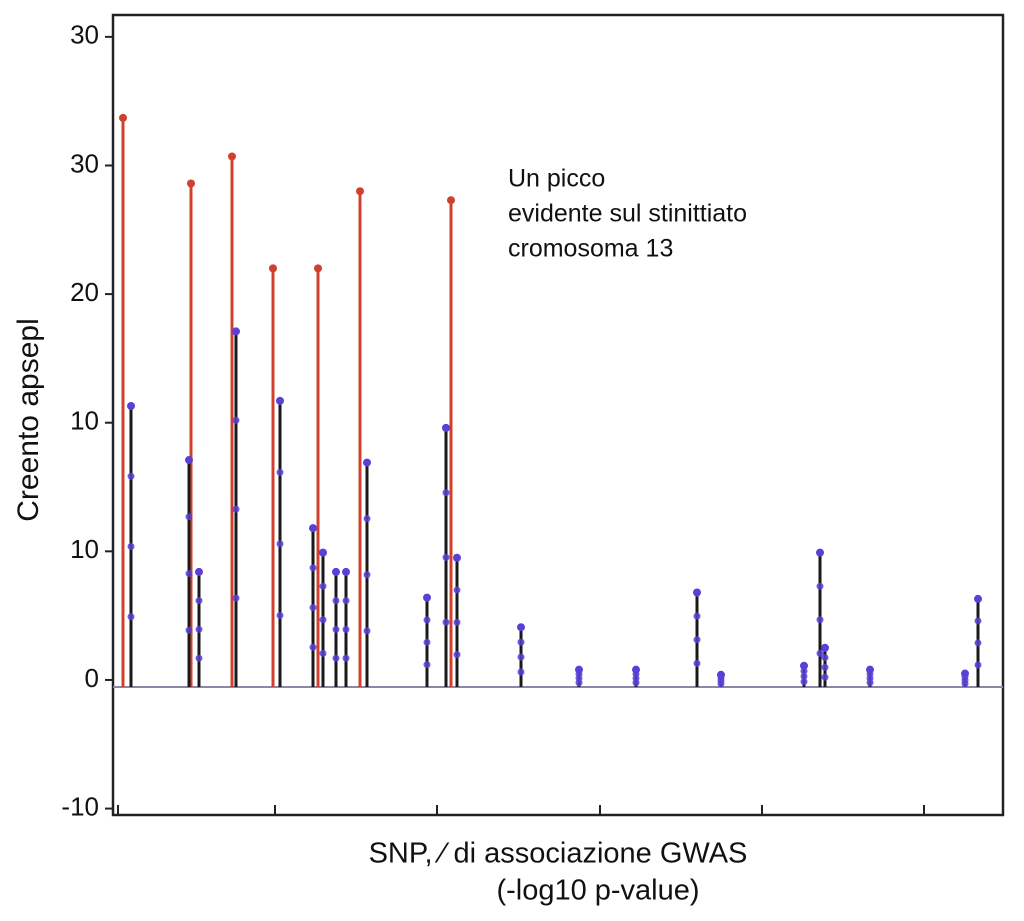 The width and height of the screenshot is (1024, 921). Describe the element at coordinates (84, 292) in the screenshot. I see `y-tick-label: 20` at that location.